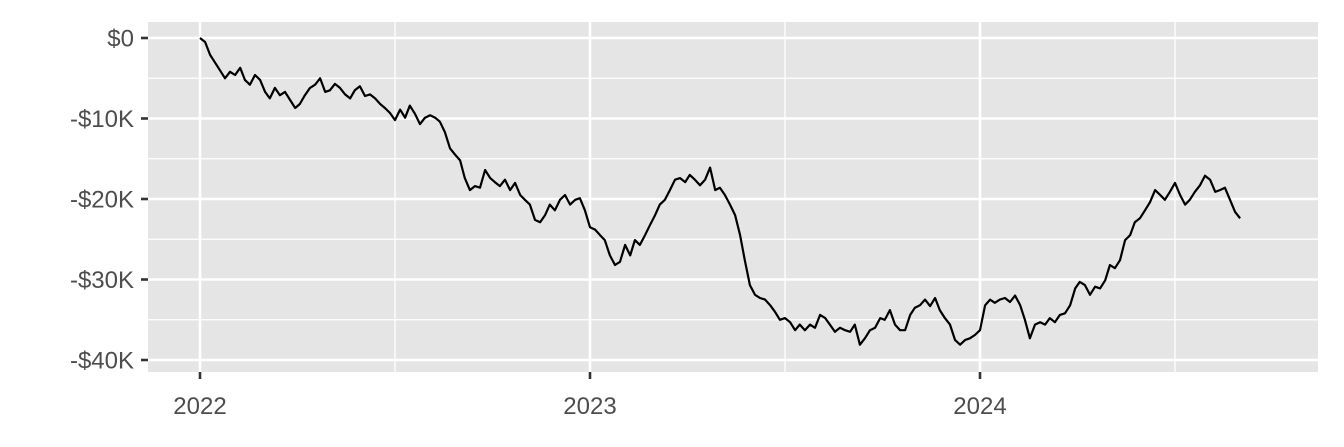  I want to click on x-tick: 2024, so click(980, 396).